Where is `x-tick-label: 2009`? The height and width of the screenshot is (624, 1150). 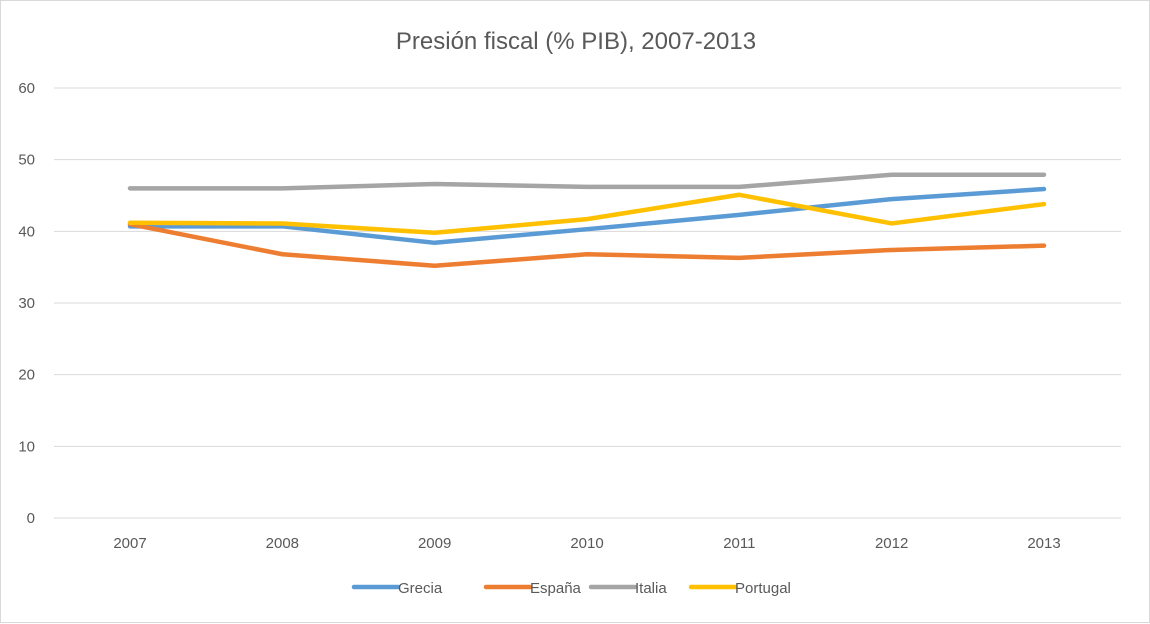 x-tick-label: 2009 is located at coordinates (434, 543).